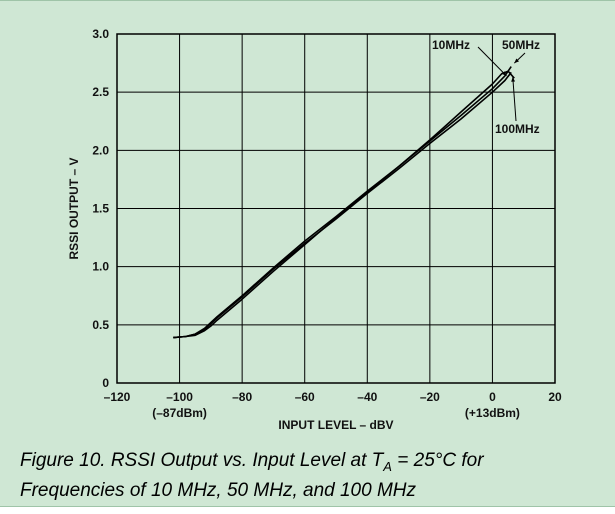 The width and height of the screenshot is (615, 514). Describe the element at coordinates (333, 405) in the screenshot. I see `x-tick-labels: –120 –100 –80 –60 –40 –20 0 20 (–87dBm) (+13dBm)` at that location.